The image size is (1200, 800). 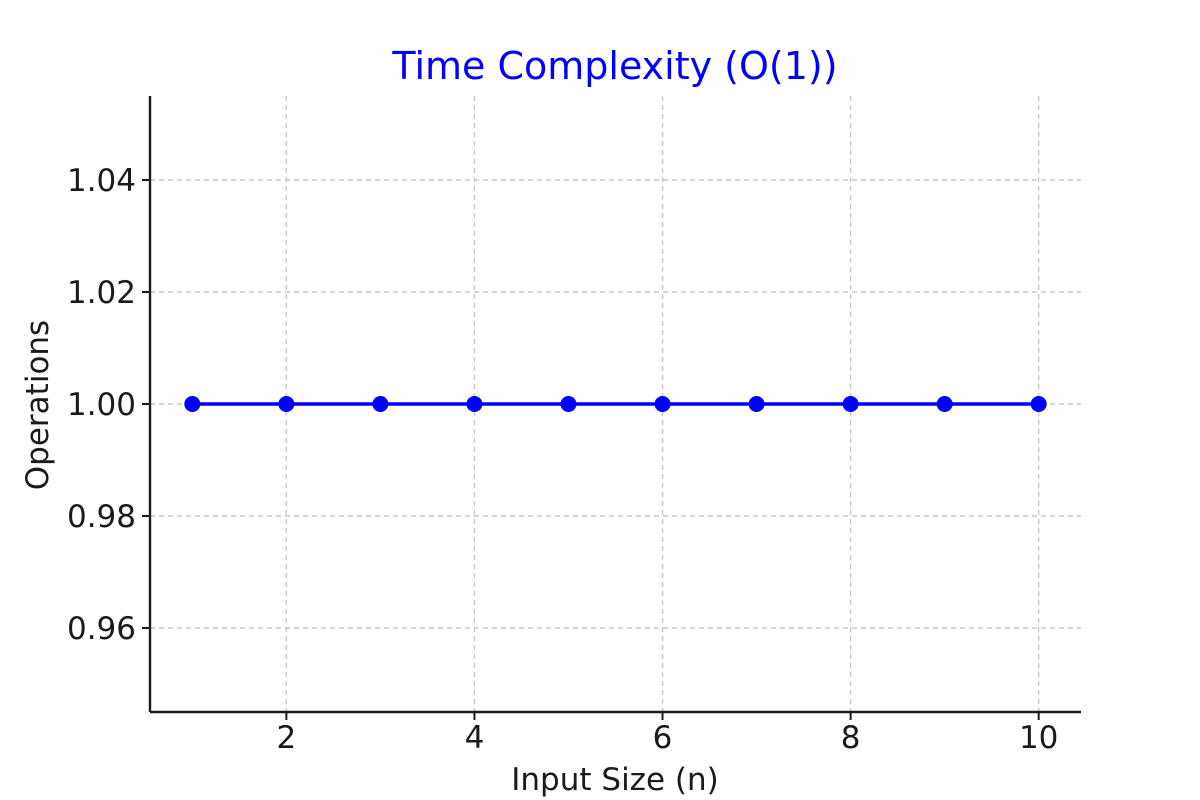 I want to click on y-axis-label: Operations, so click(x=38, y=405).